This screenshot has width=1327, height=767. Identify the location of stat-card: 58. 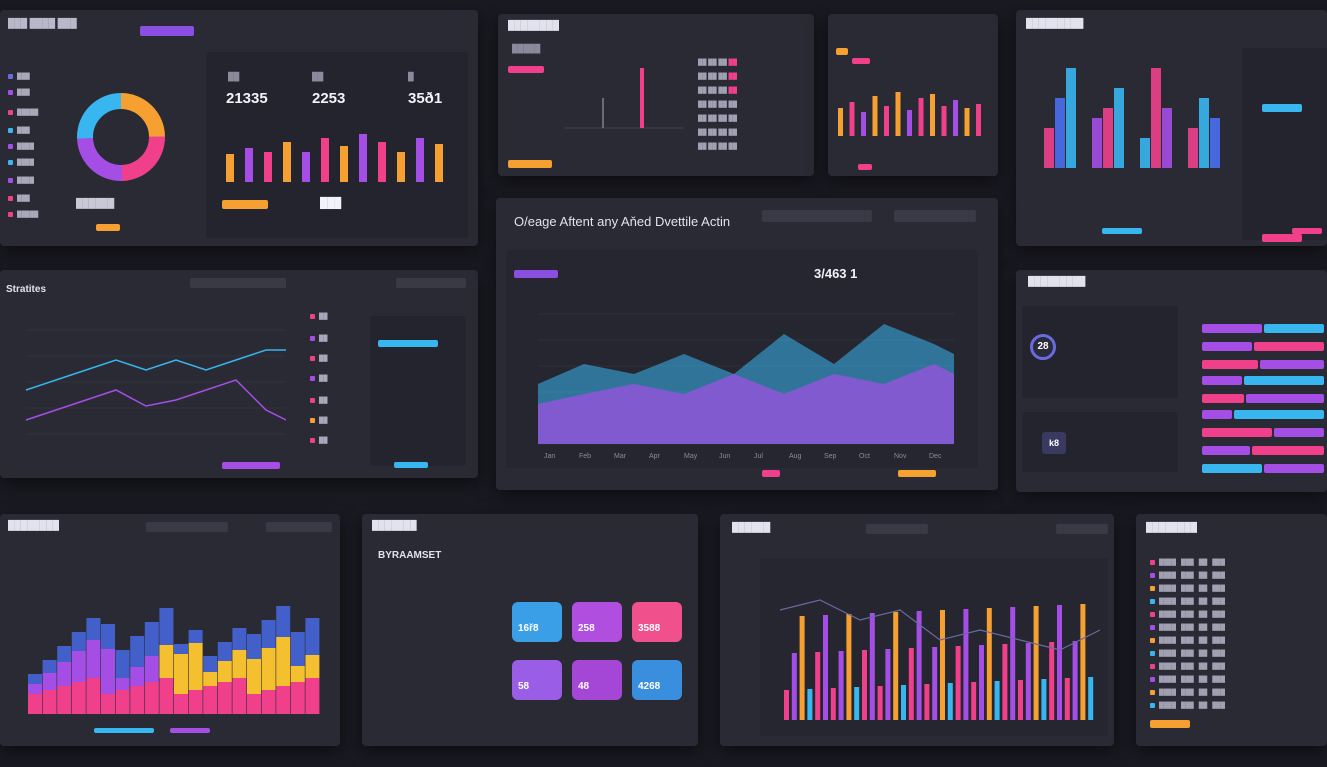
(537, 680).